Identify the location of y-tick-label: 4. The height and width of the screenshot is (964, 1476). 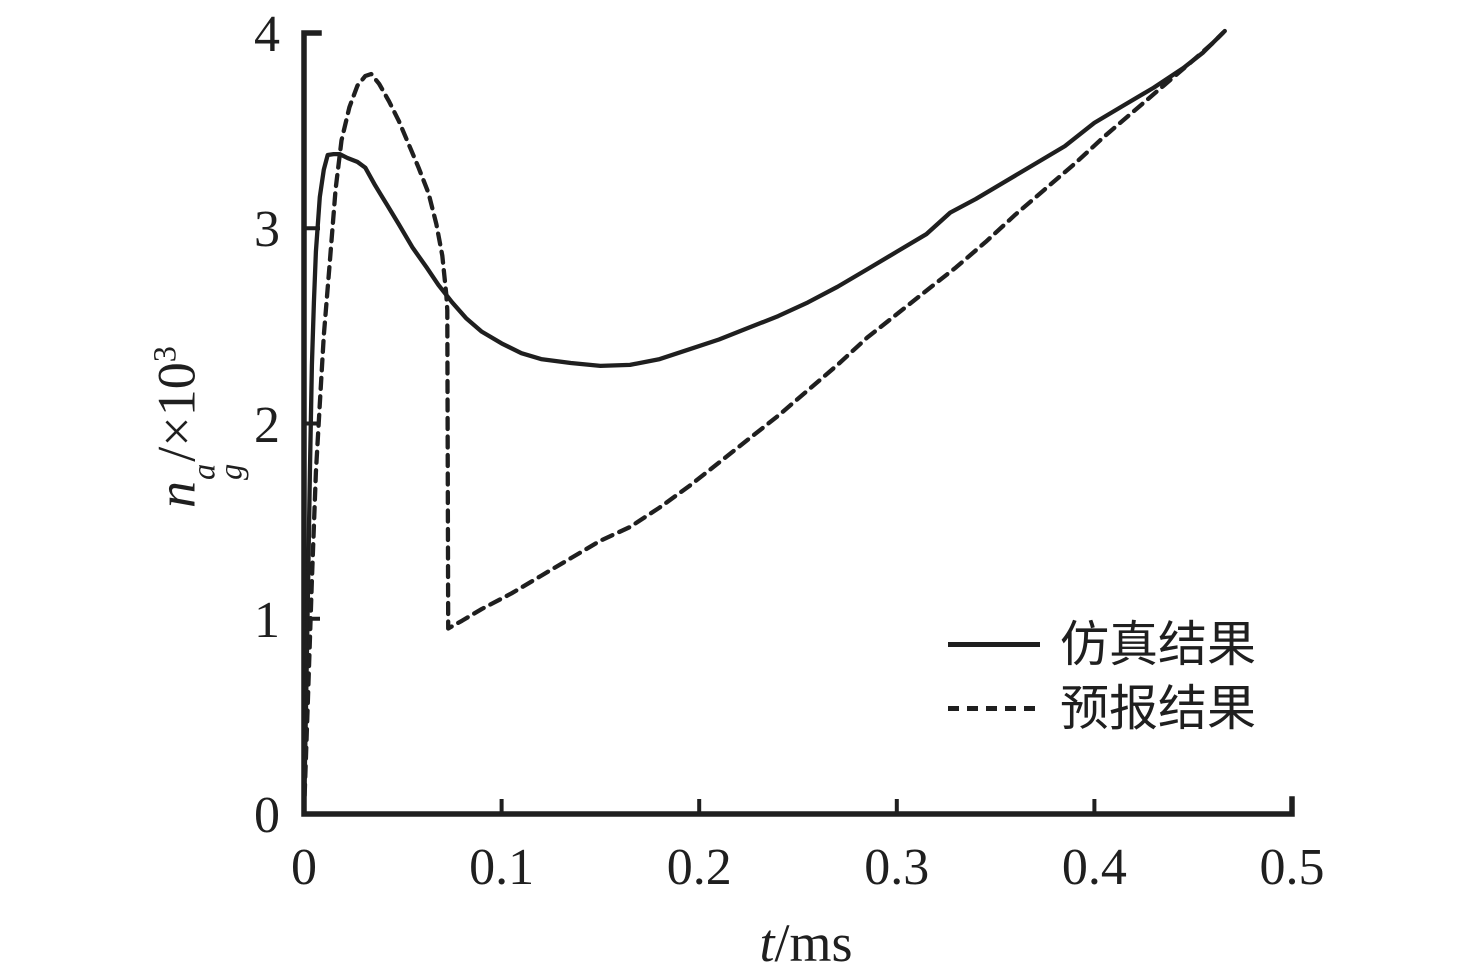
(267, 34).